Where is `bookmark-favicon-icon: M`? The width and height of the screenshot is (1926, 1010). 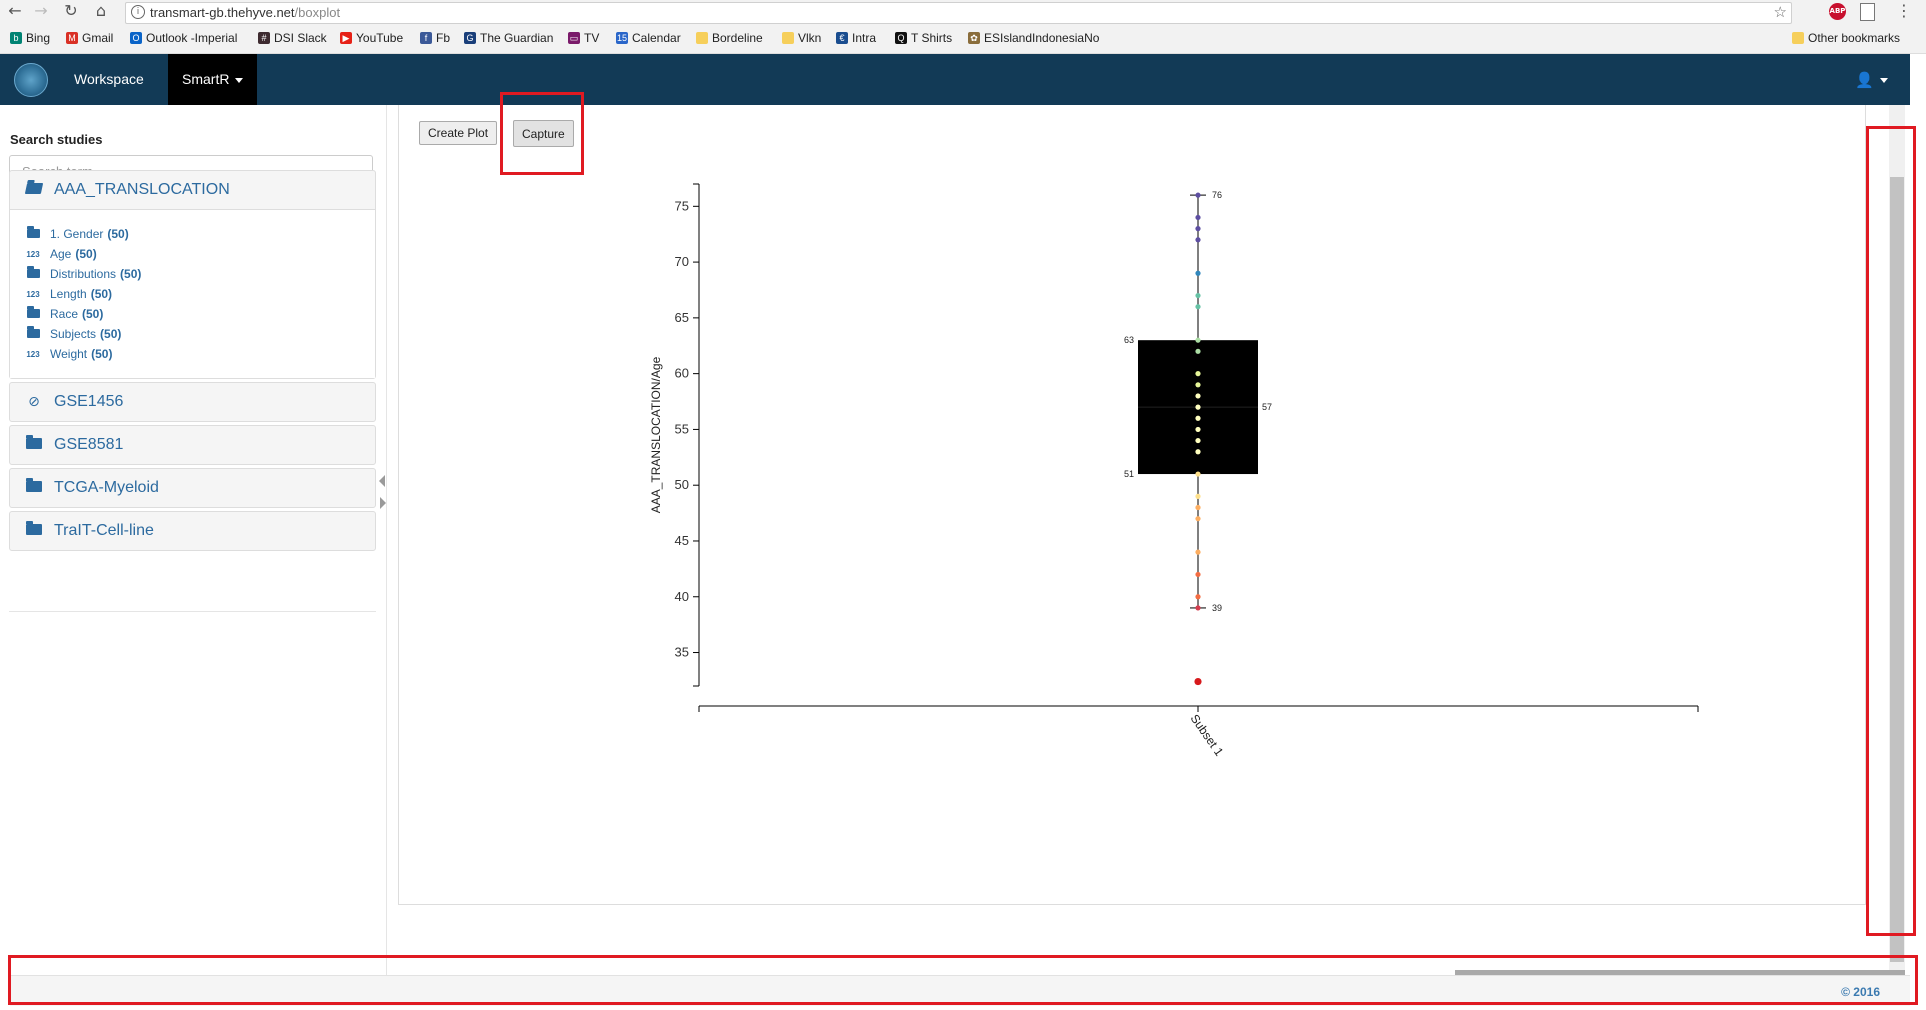
bookmark-favicon-icon: M is located at coordinates (72, 38).